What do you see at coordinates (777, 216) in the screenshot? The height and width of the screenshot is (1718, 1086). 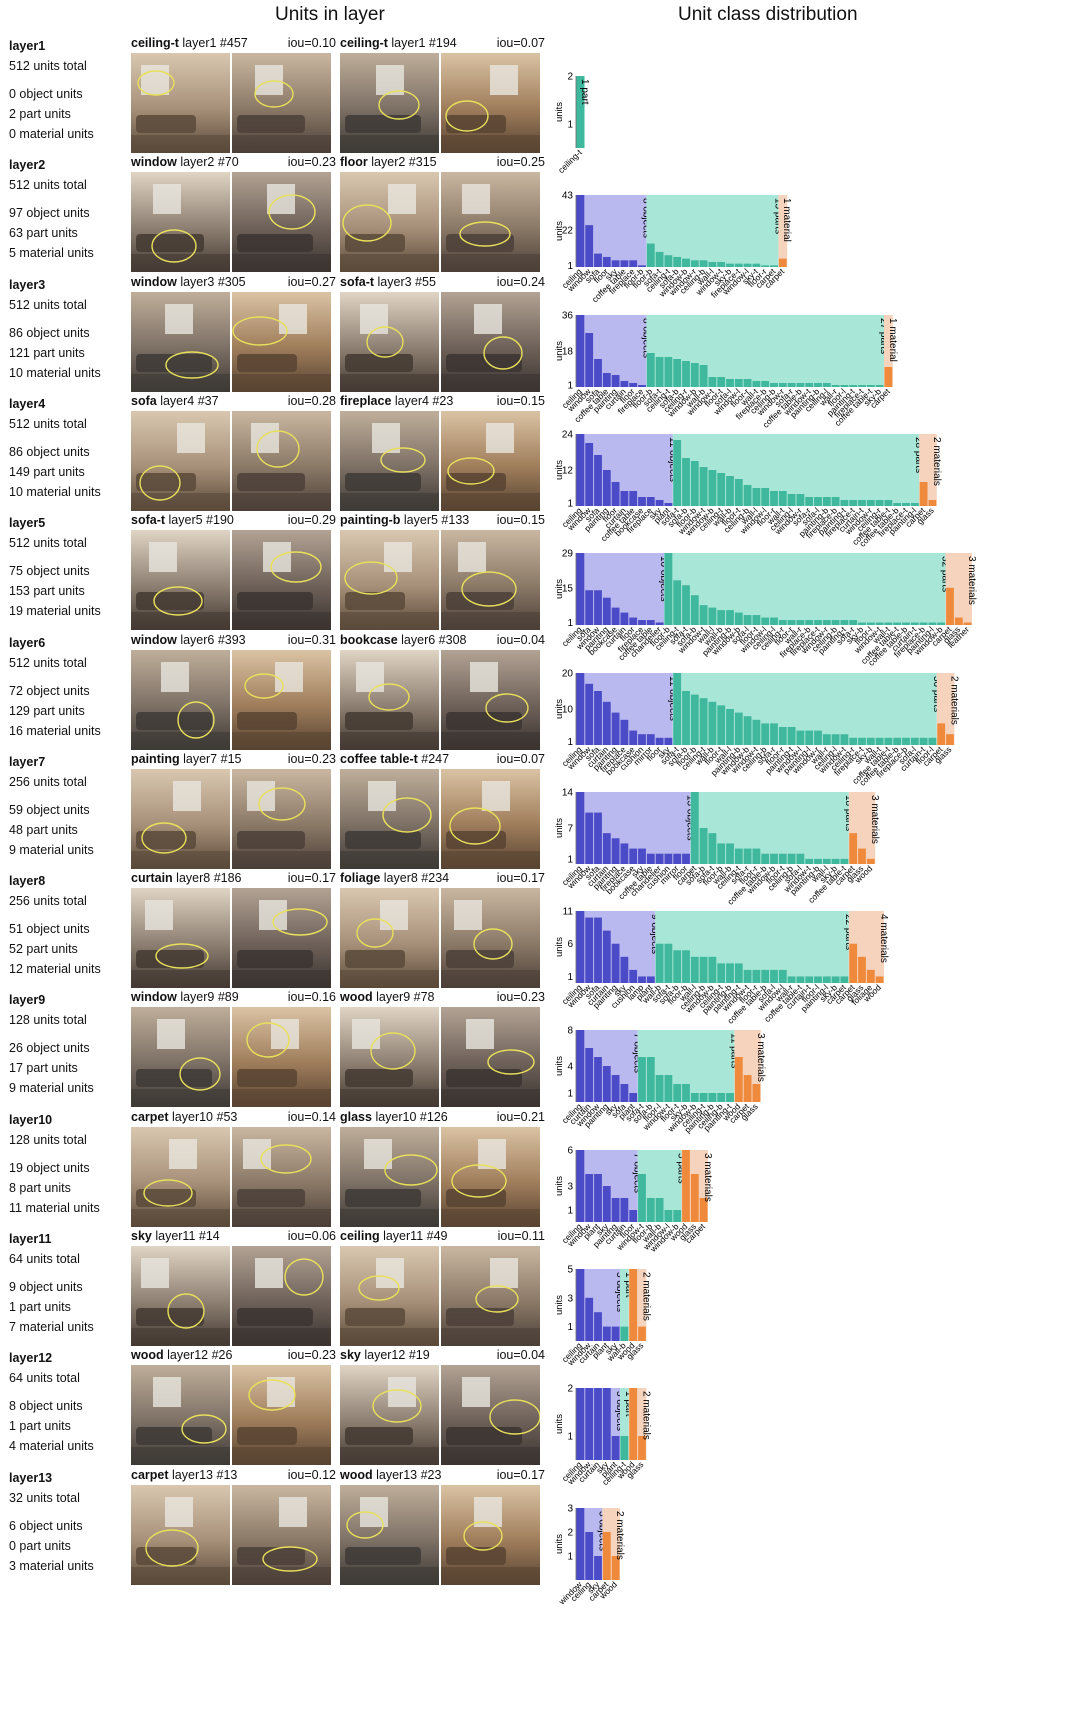 I see `parts-group-label: 15 parts` at bounding box center [777, 216].